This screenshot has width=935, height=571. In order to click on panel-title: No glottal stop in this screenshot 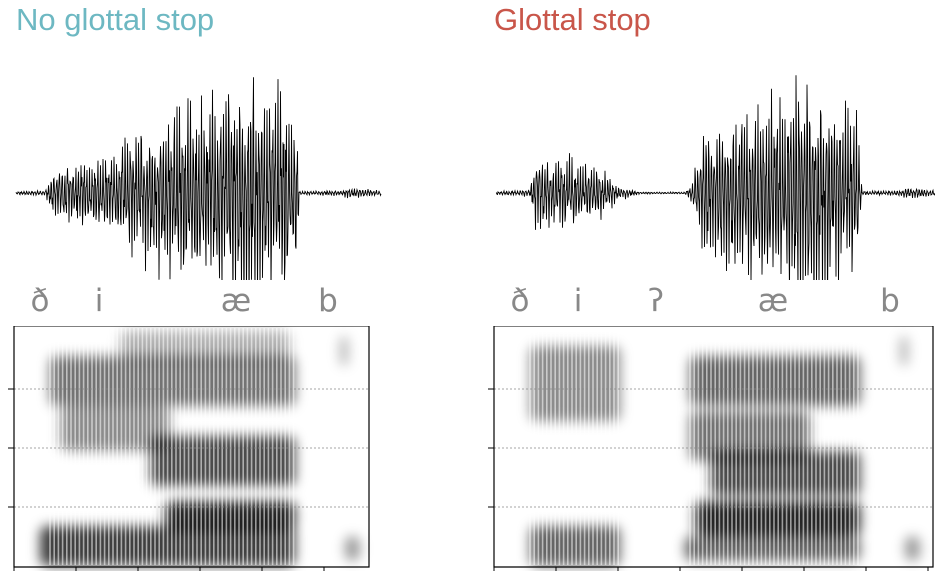, I will do `click(115, 19)`.